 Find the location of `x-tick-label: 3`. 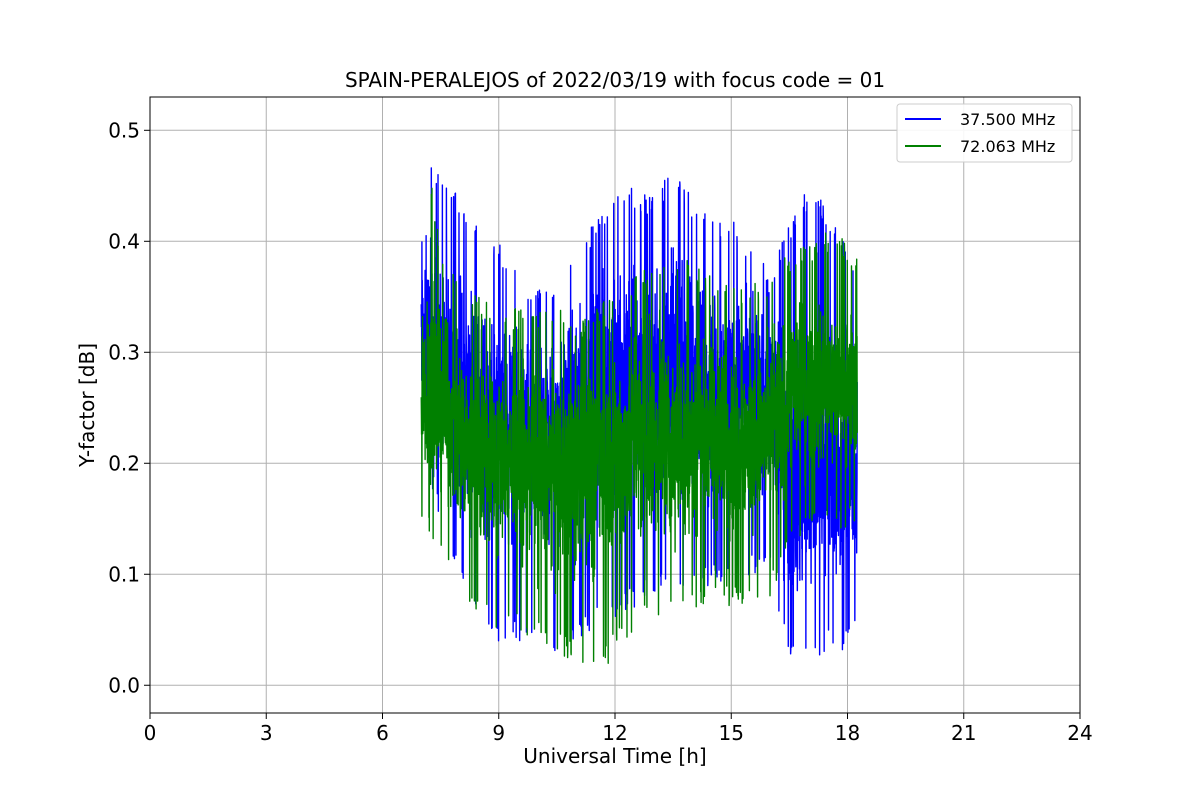

x-tick-label: 3 is located at coordinates (266, 733).